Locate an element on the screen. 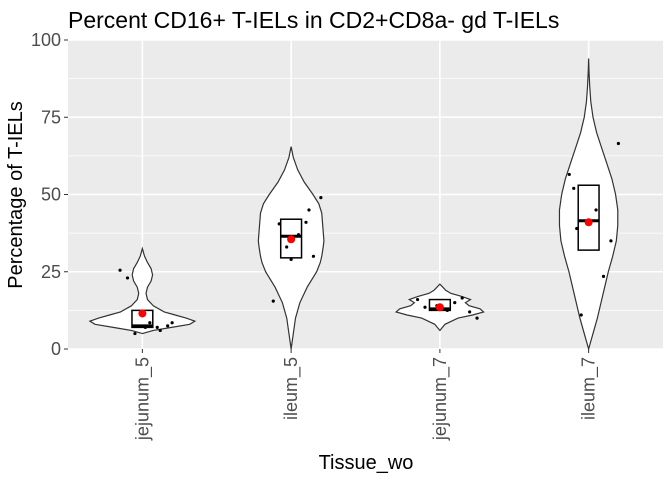 This screenshot has width=672, height=480. x-axis-title: Tissue_wo is located at coordinates (366, 463).